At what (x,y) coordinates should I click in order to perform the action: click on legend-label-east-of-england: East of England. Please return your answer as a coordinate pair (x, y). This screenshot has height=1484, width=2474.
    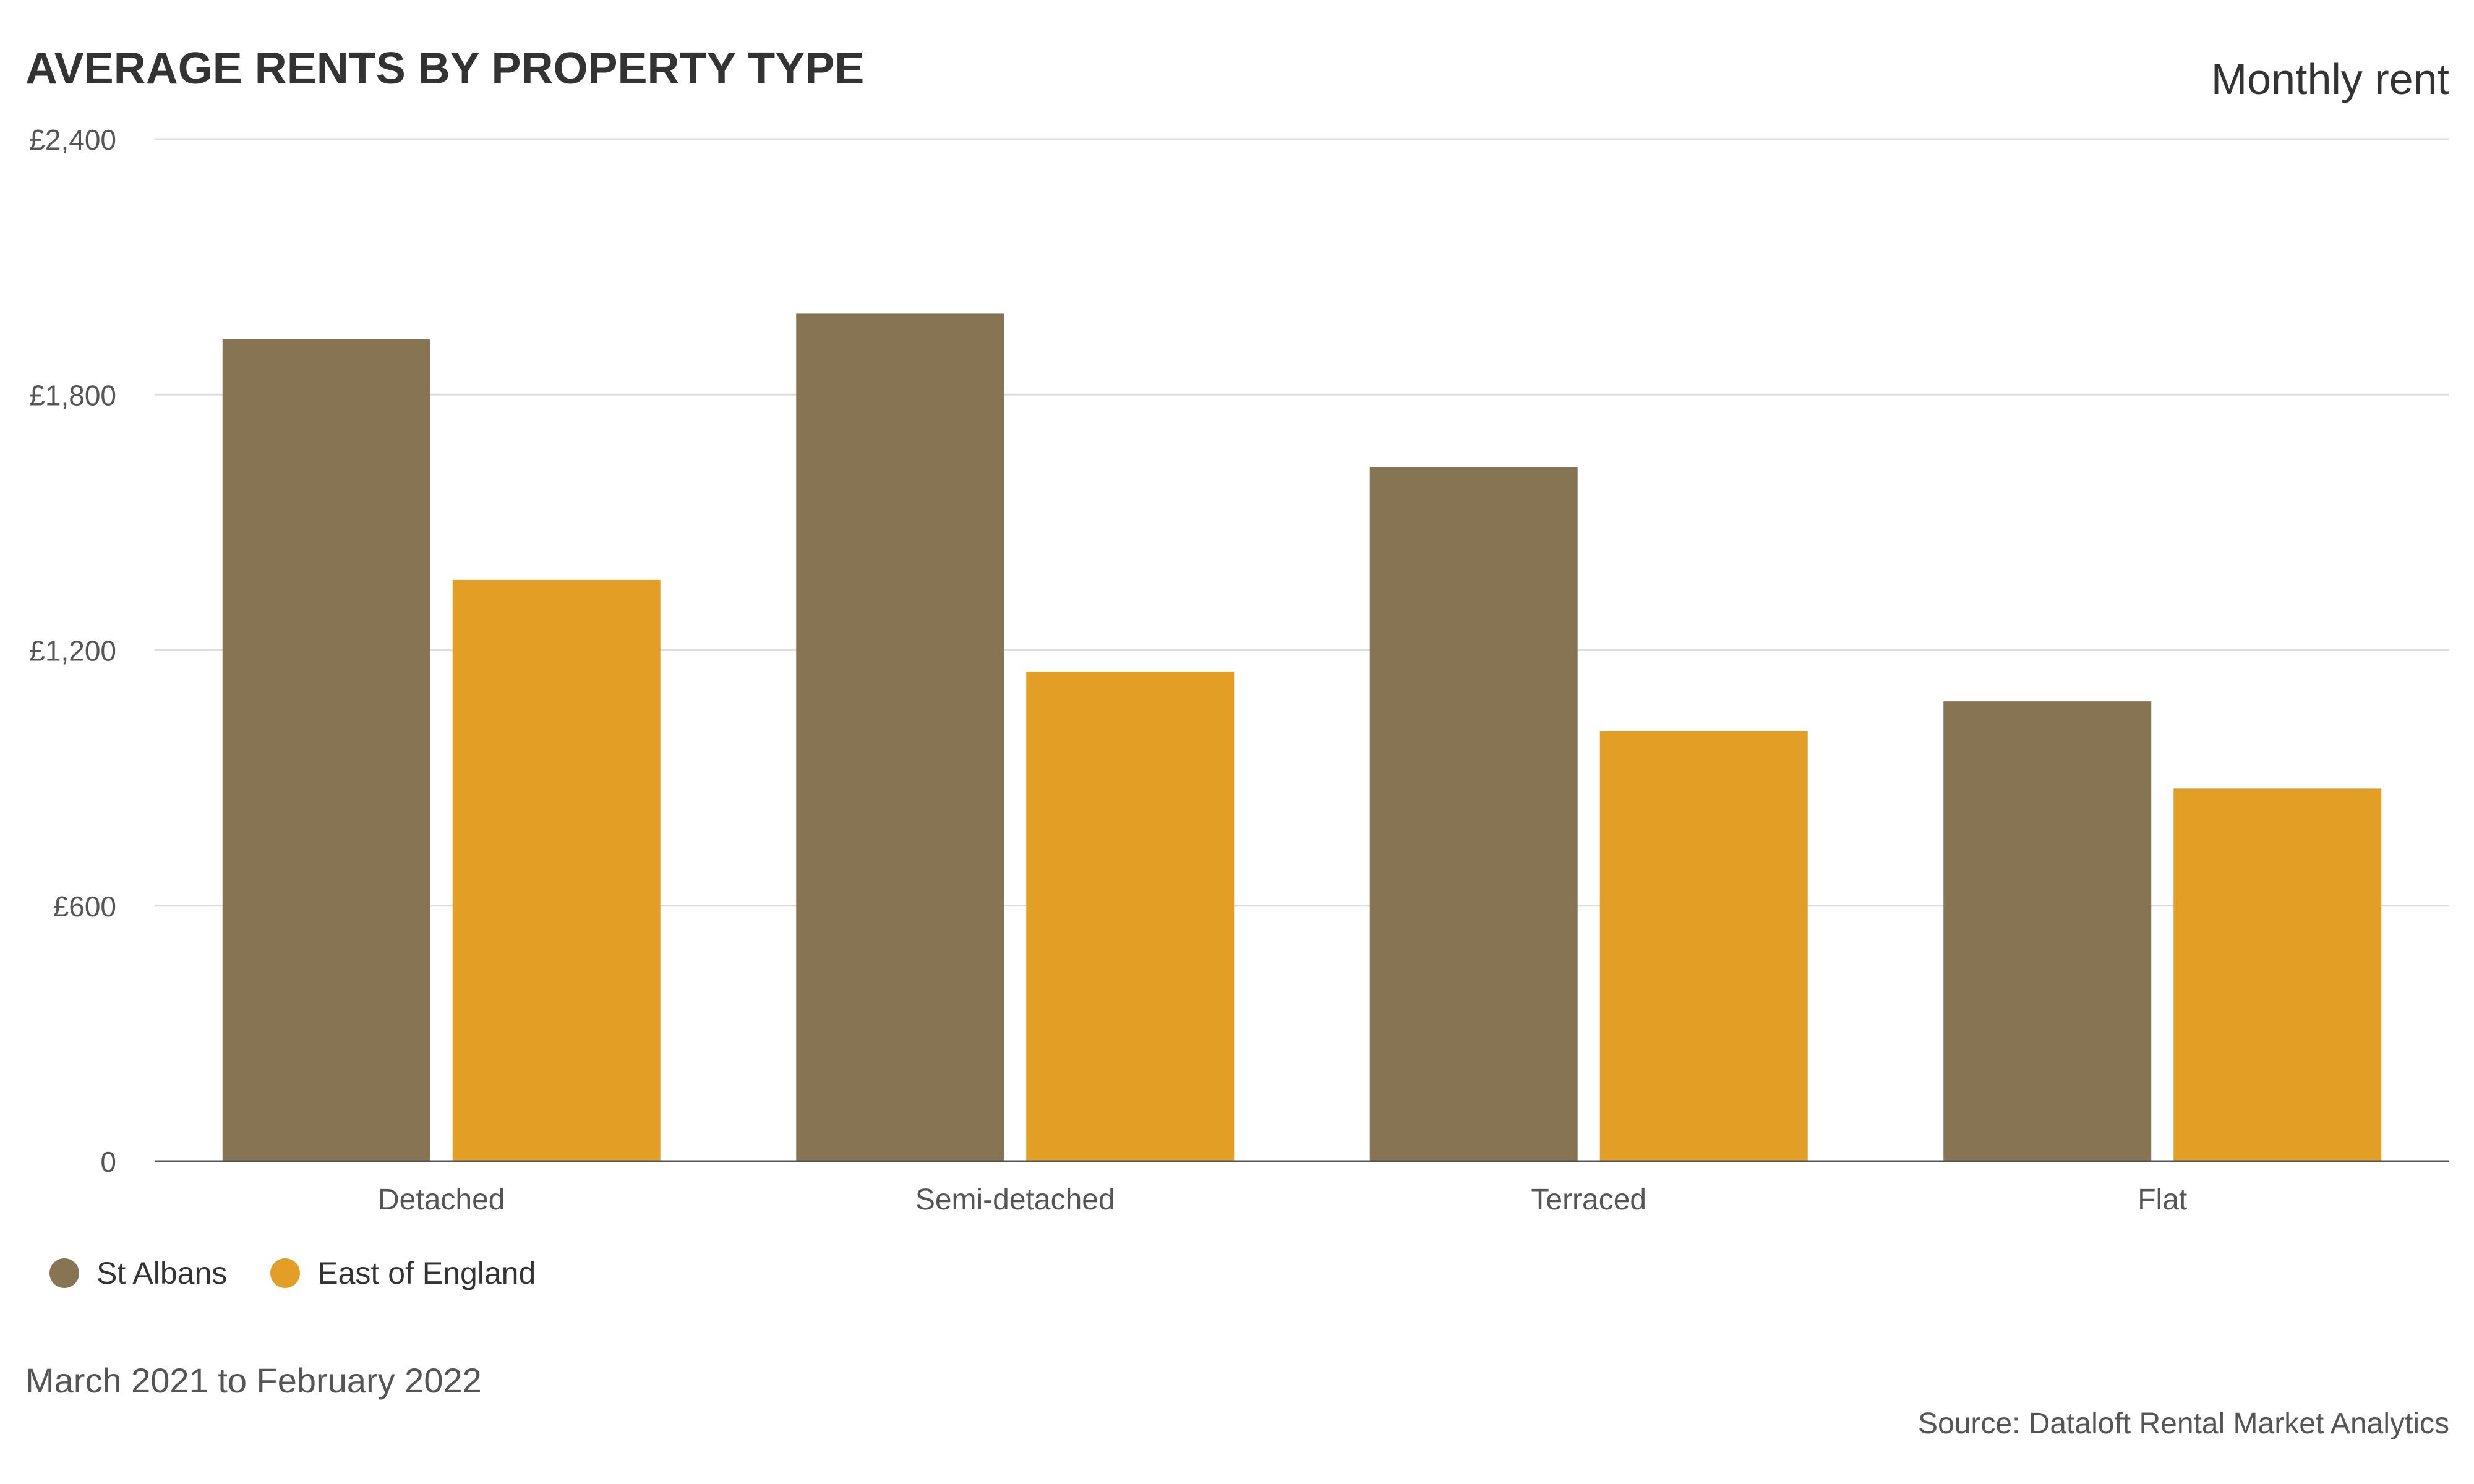
    Looking at the image, I should click on (426, 1273).